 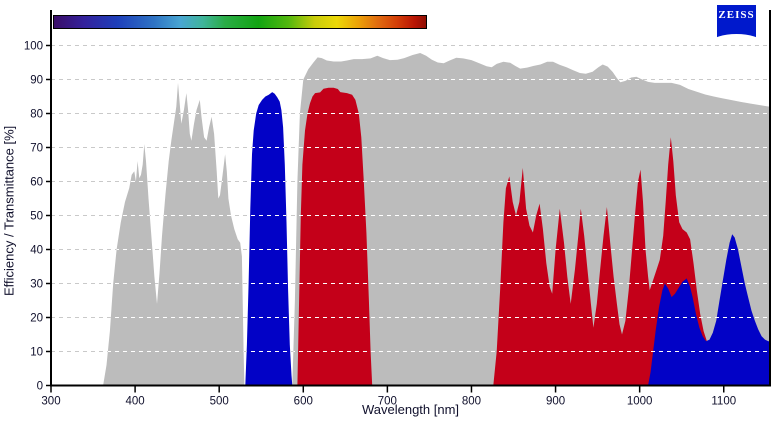 I want to click on x-tick-label: 400, so click(x=134, y=402).